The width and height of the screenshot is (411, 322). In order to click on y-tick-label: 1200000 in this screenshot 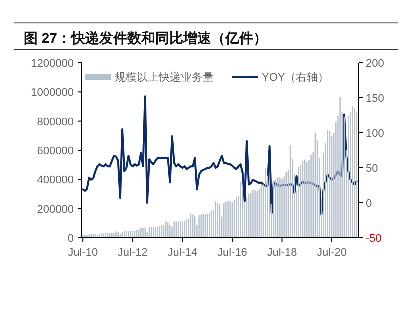, I will do `click(52, 64)`.